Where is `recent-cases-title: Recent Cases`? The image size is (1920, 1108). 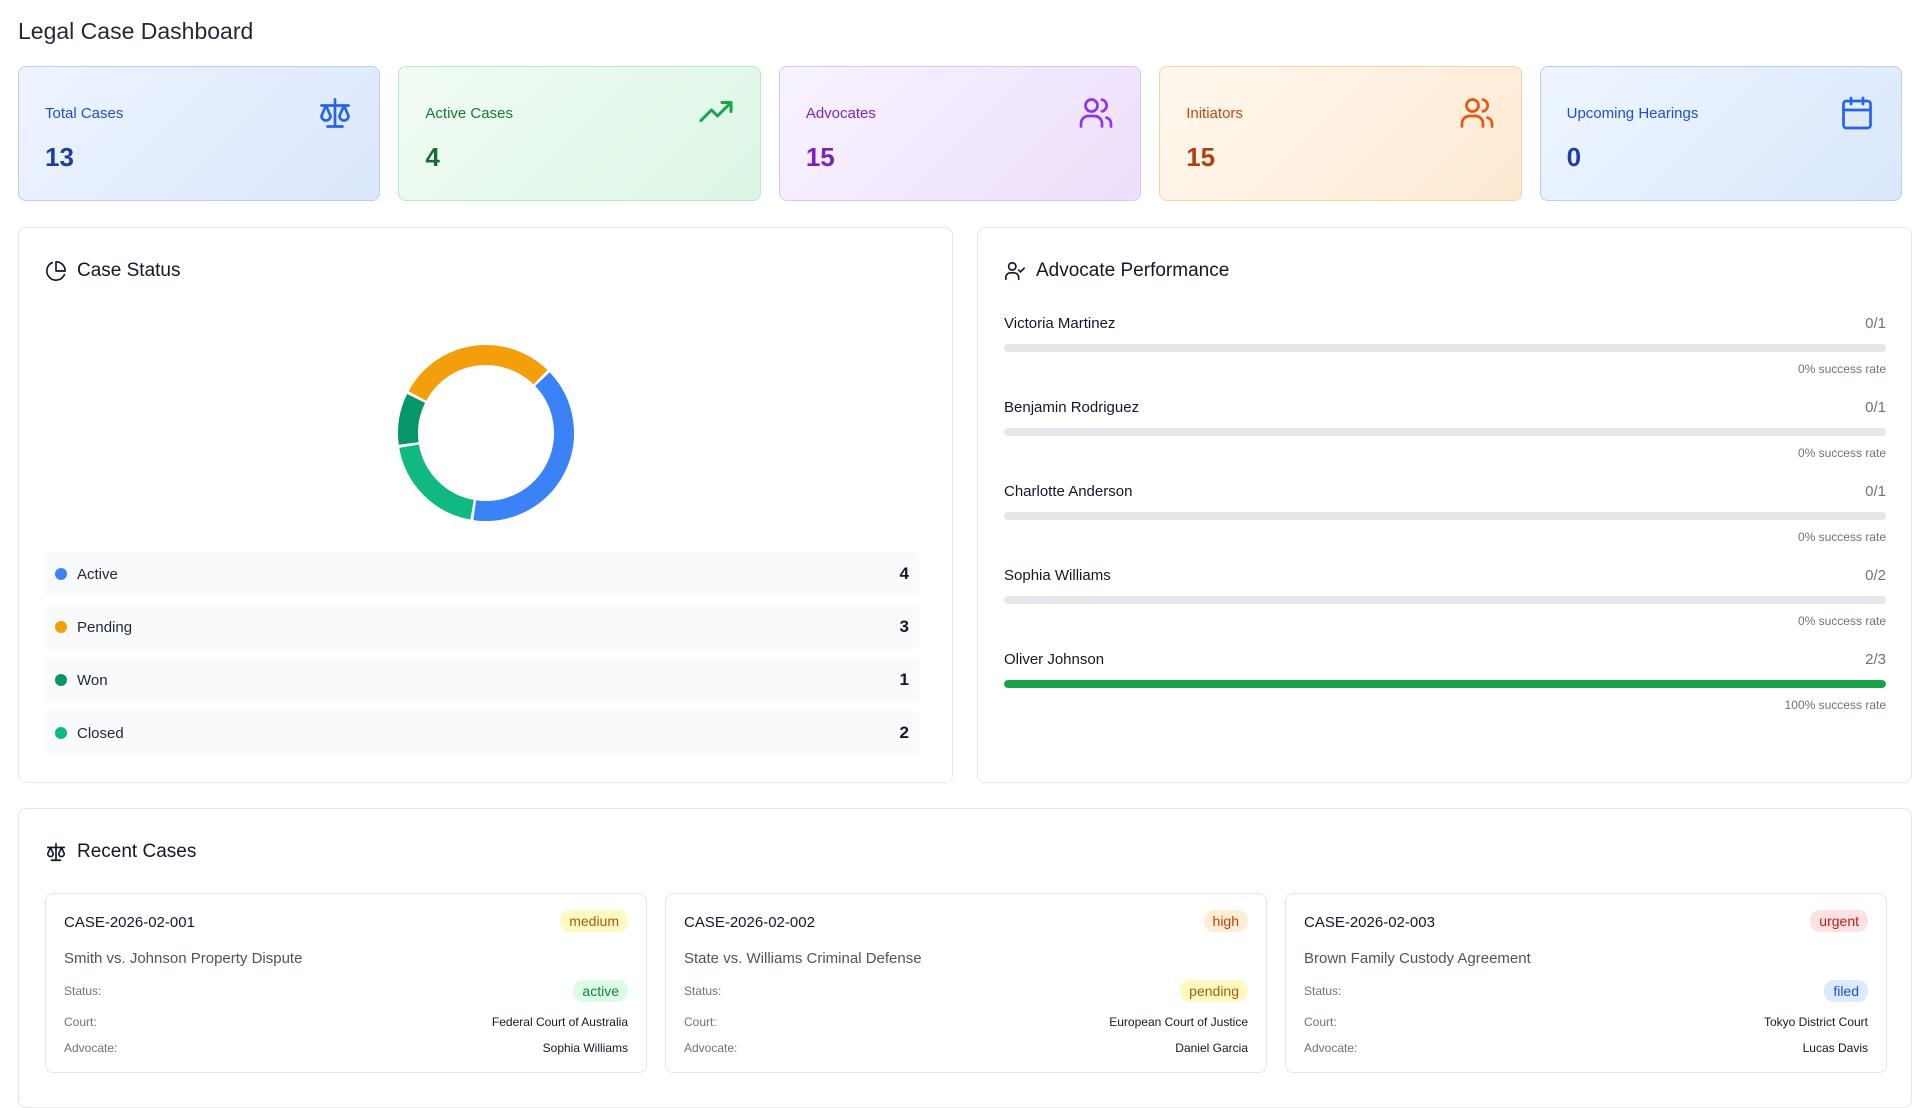
recent-cases-title: Recent Cases is located at coordinates (120, 852).